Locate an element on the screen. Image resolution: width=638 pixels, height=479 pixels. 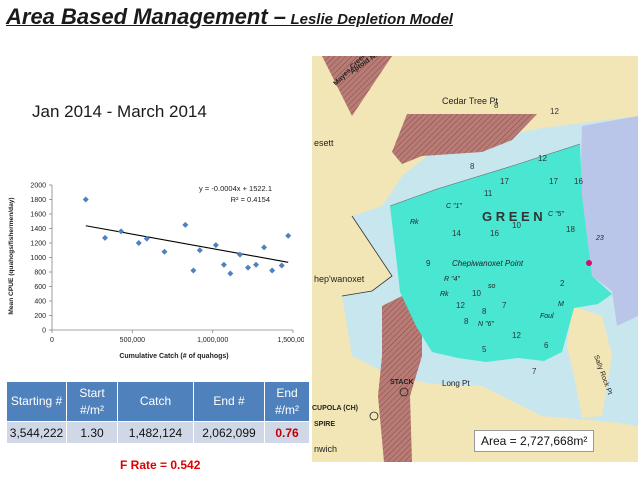
y-tick-label: 800 is located at coordinates (40, 273).